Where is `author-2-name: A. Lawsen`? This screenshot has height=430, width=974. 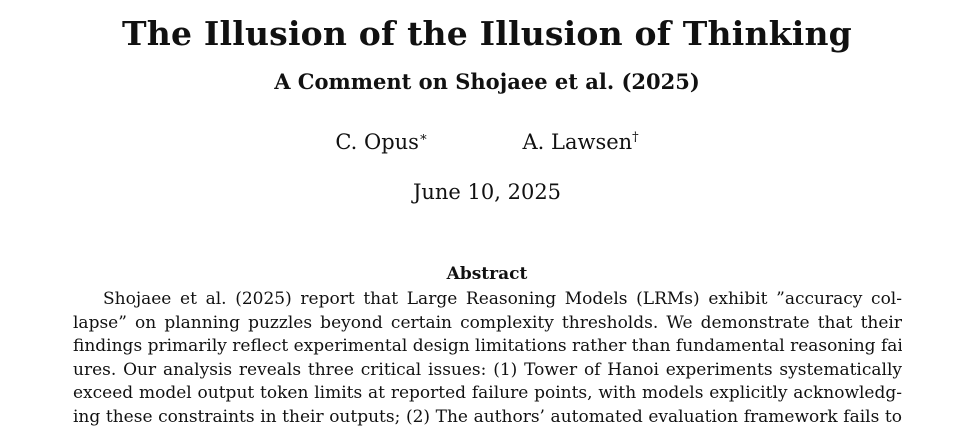
author-2-name: A. Lawsen is located at coordinates (577, 142).